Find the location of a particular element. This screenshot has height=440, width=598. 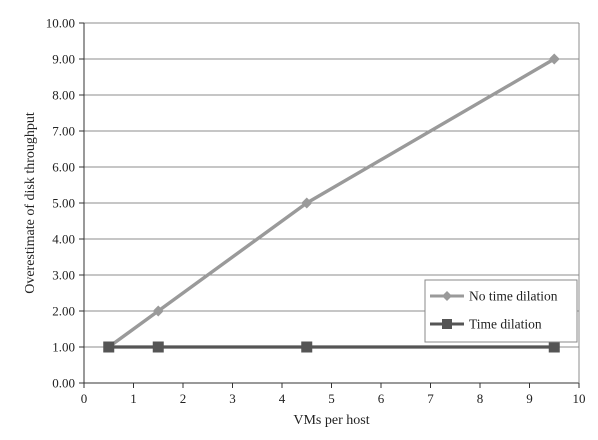

legend-item-time-dilation: Time dilation is located at coordinates (486, 324).